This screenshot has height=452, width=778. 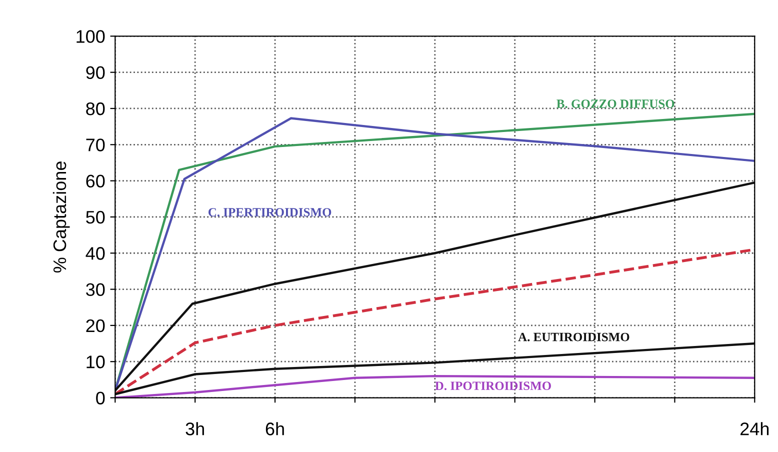 I want to click on y-tick-label: 10, so click(x=95, y=362).